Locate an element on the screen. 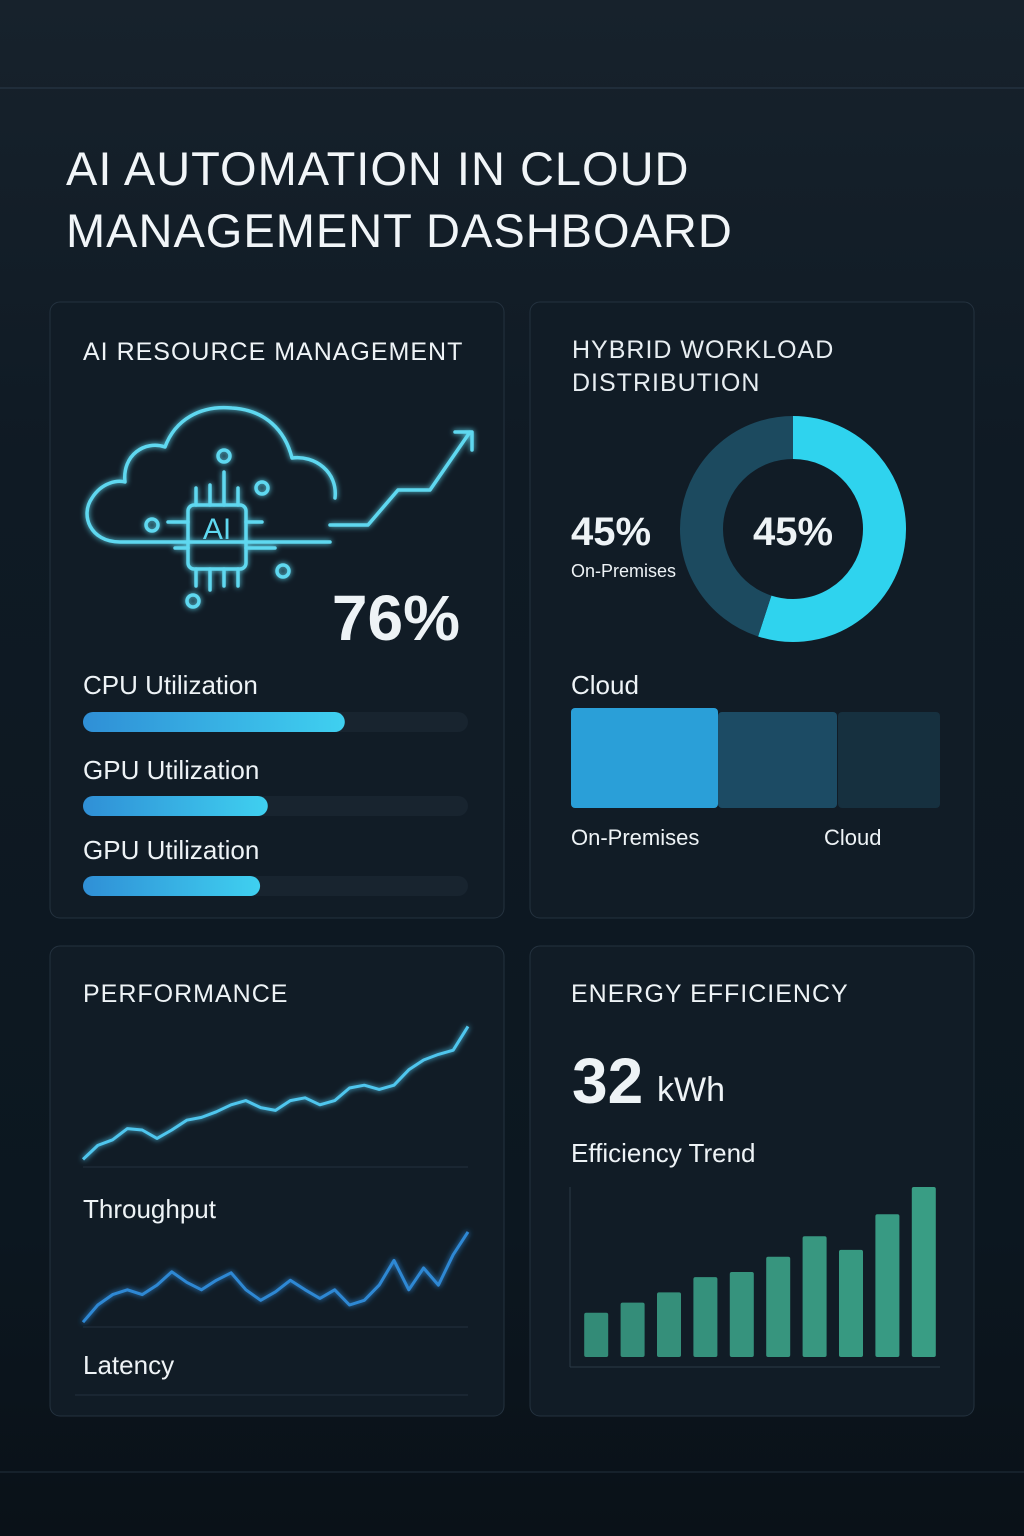 The width and height of the screenshot is (1024, 1536). category-label: Cloud is located at coordinates (605, 685).